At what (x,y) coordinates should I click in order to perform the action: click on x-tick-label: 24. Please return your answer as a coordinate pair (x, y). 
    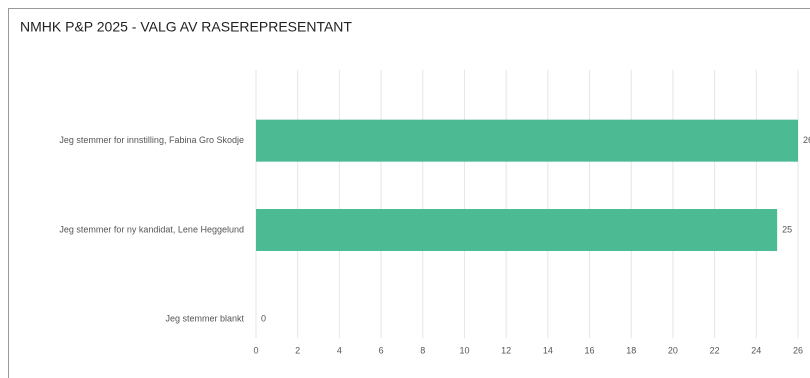
    Looking at the image, I should click on (756, 350).